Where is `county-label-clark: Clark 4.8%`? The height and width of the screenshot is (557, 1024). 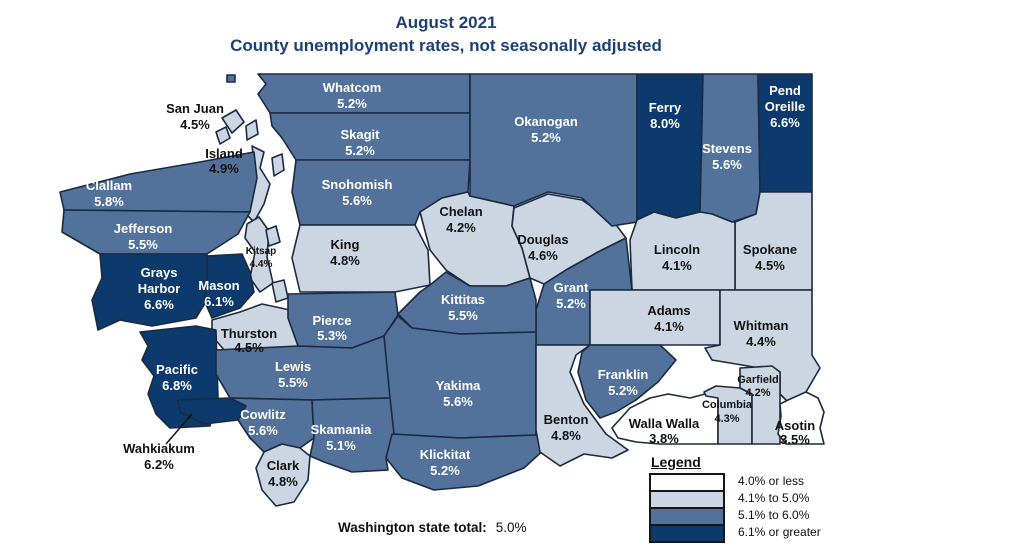 county-label-clark: Clark 4.8% is located at coordinates (283, 473).